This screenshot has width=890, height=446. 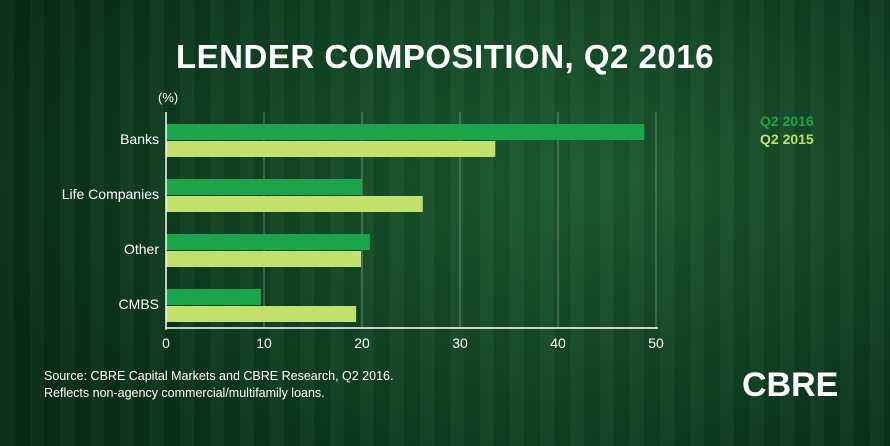 What do you see at coordinates (139, 304) in the screenshot?
I see `category-label-cmbs: CMBS` at bounding box center [139, 304].